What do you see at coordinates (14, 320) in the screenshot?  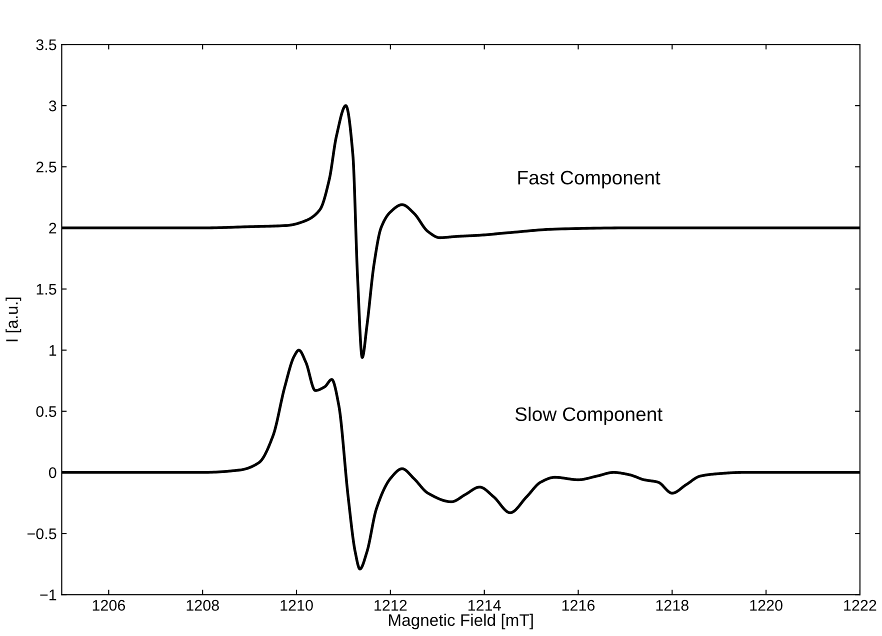 I see `y-axis-title: I [a.u.]` at bounding box center [14, 320].